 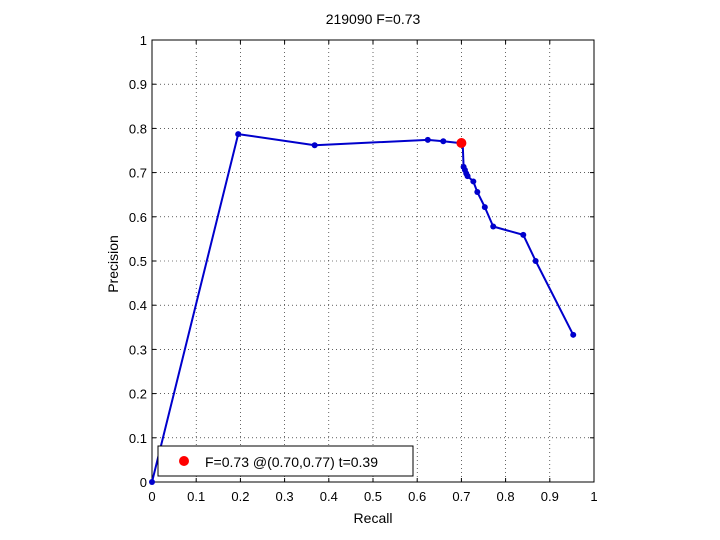 What do you see at coordinates (461, 496) in the screenshot?
I see `x-tick-label: 0.7` at bounding box center [461, 496].